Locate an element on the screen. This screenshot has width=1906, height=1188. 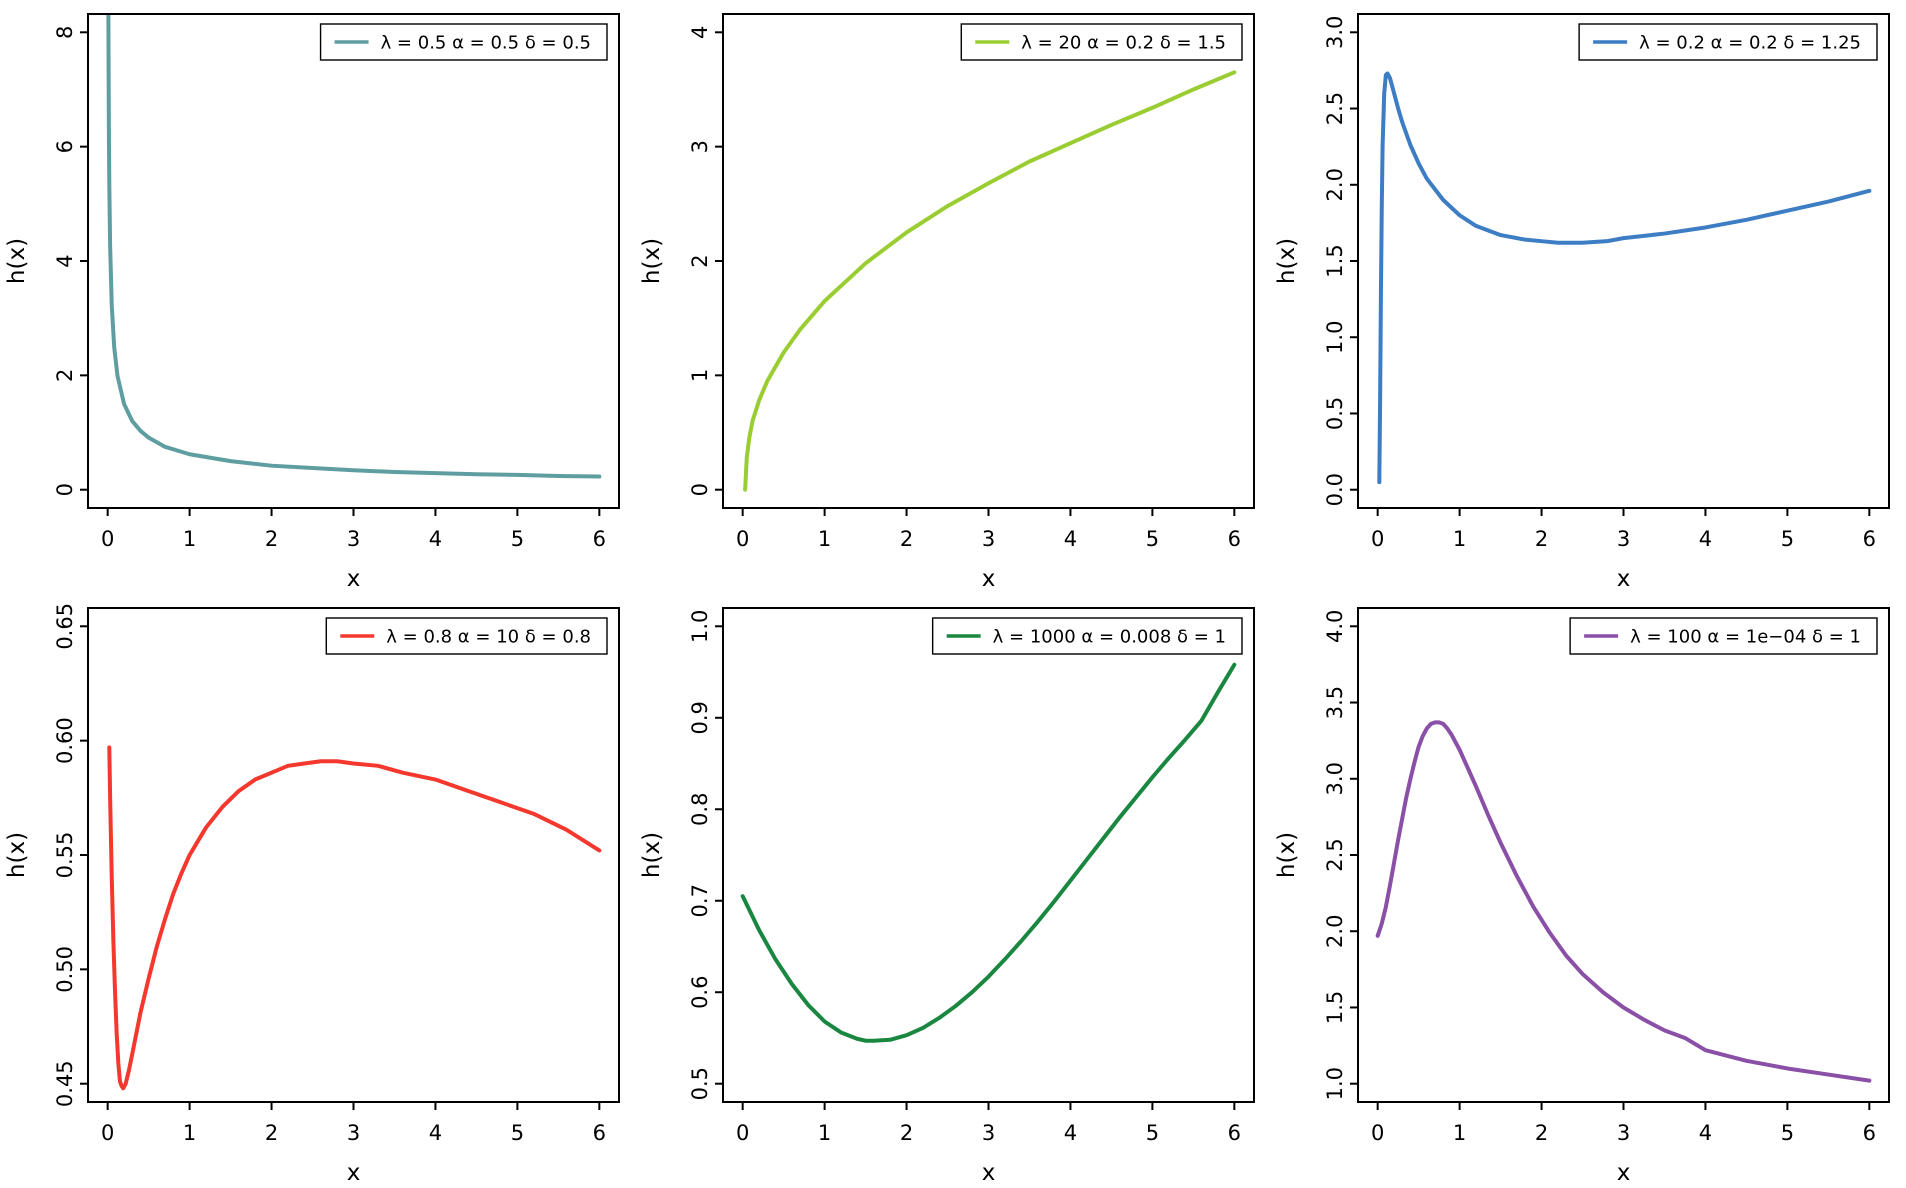
y-axis: 0 1 2 3 4 is located at coordinates (705, 261).